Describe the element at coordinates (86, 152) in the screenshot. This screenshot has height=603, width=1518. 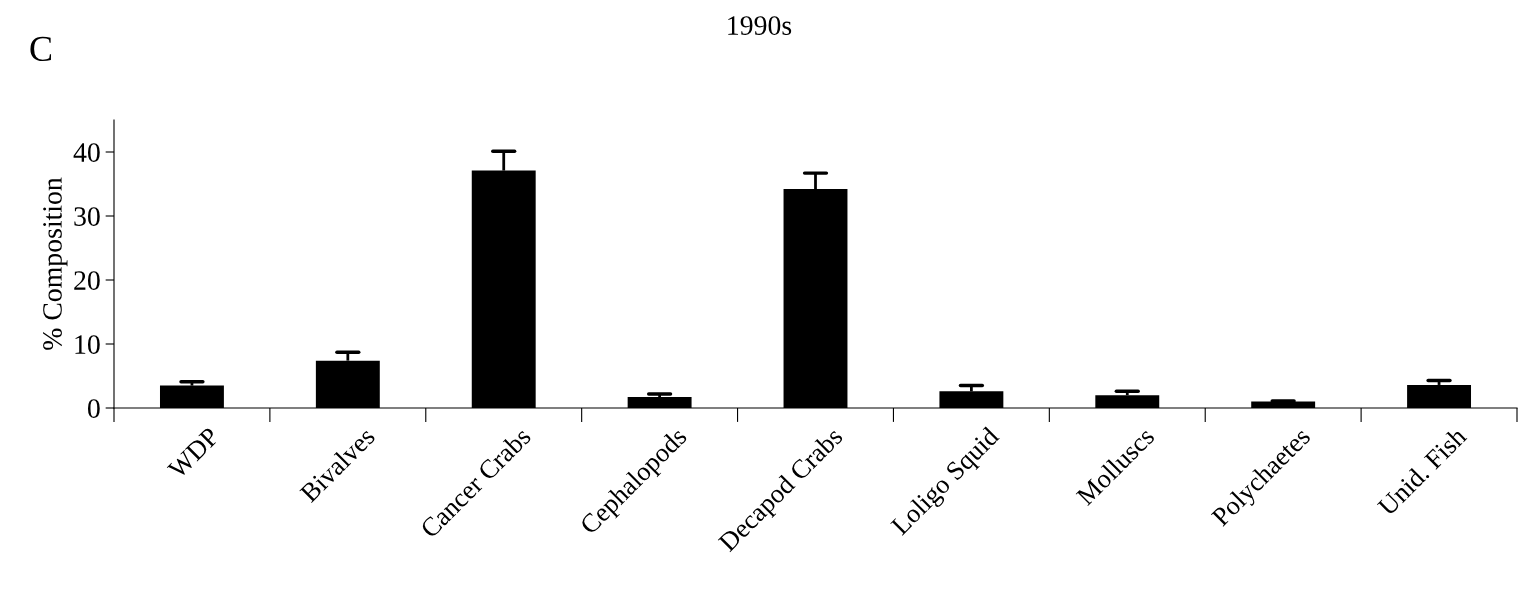
I see `y-tick-label: 40` at that location.